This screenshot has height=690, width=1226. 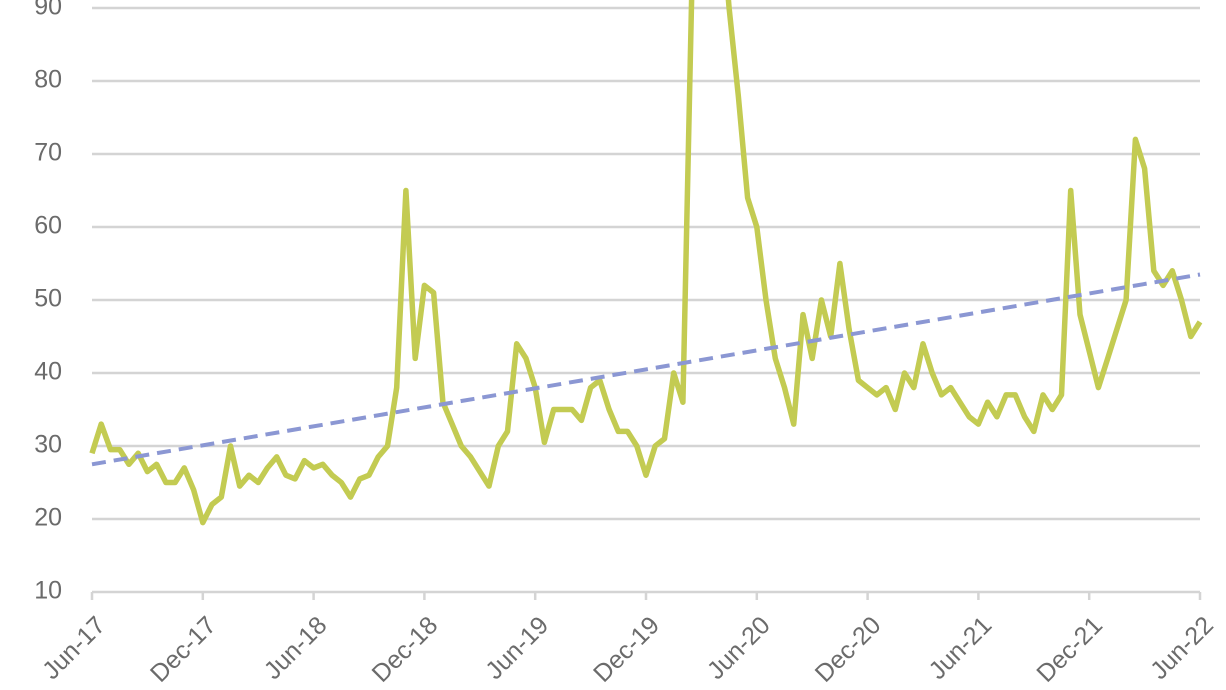 I want to click on x-tick-label: Dec-19, so click(x=626, y=649).